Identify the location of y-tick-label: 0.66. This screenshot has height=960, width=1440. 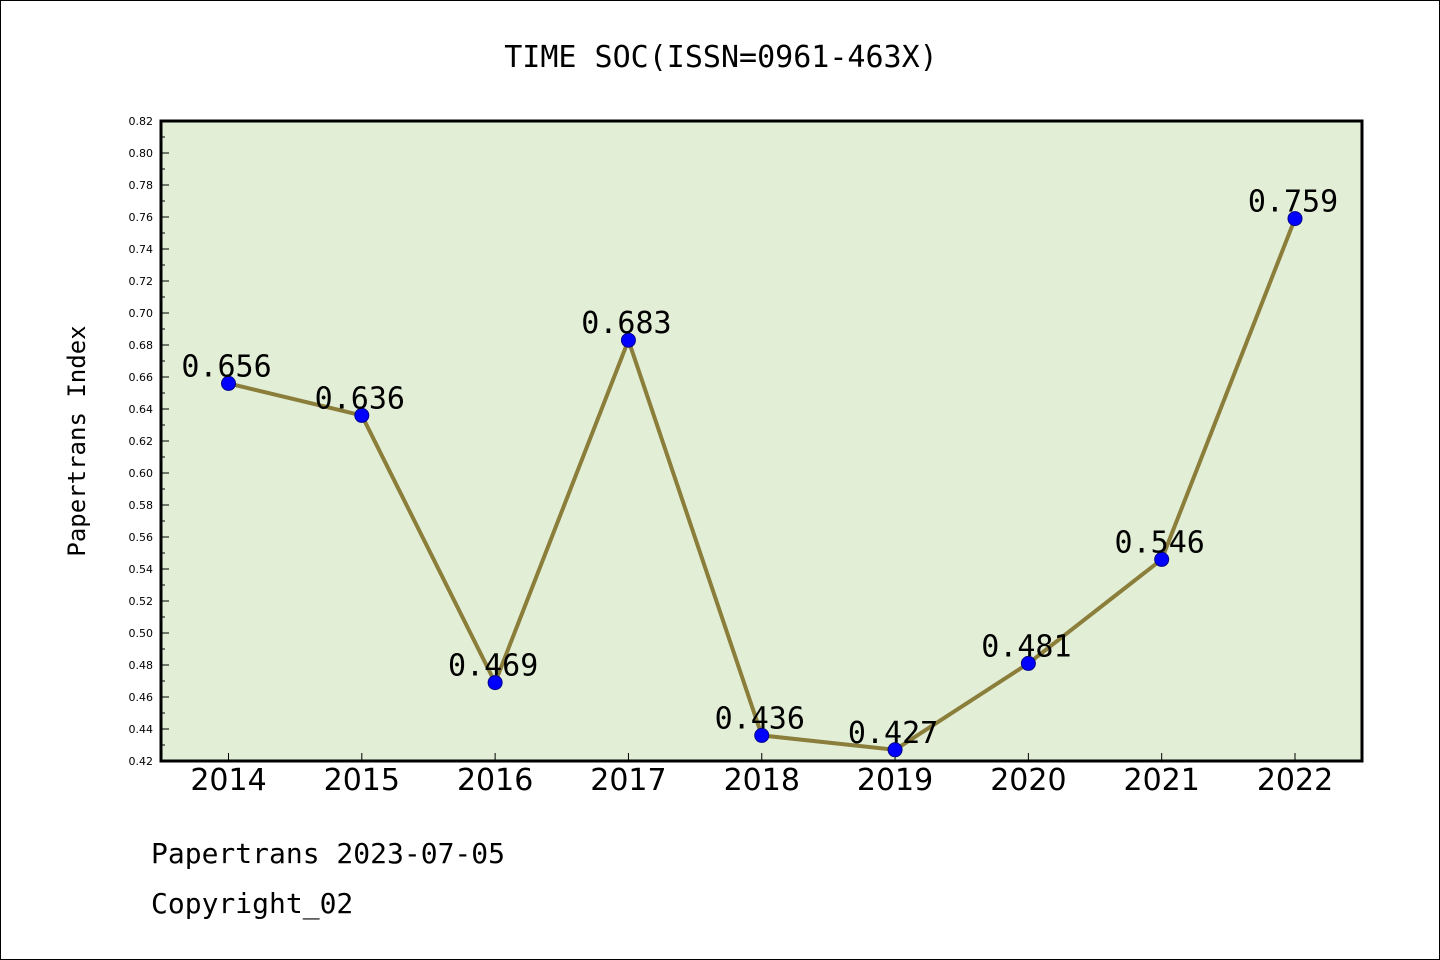
(141, 377).